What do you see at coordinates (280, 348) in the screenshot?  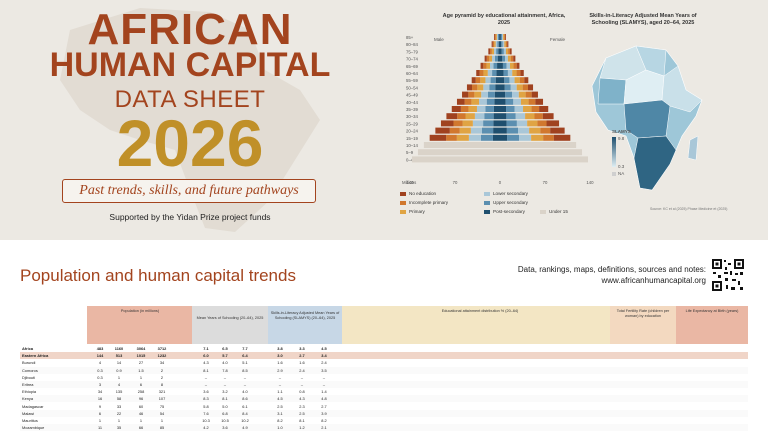 I see `table-cell: 3.8` at bounding box center [280, 348].